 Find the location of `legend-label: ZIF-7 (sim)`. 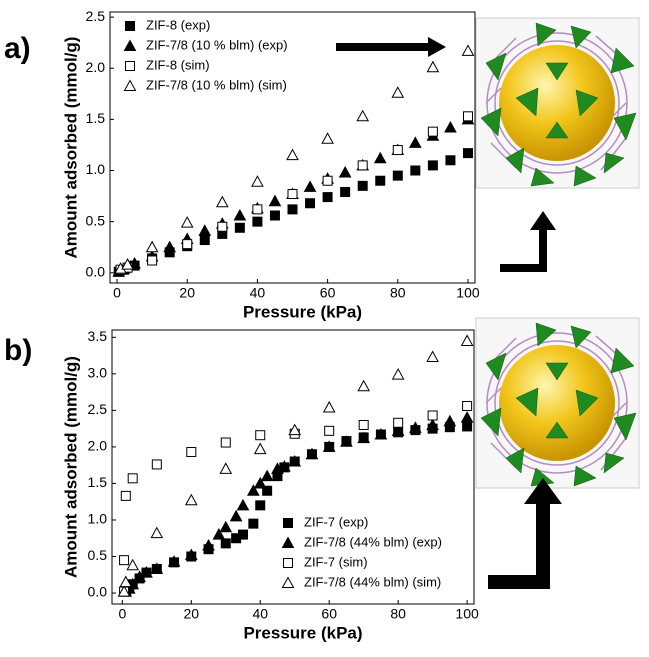

legend-label: ZIF-7 (sim) is located at coordinates (336, 561).